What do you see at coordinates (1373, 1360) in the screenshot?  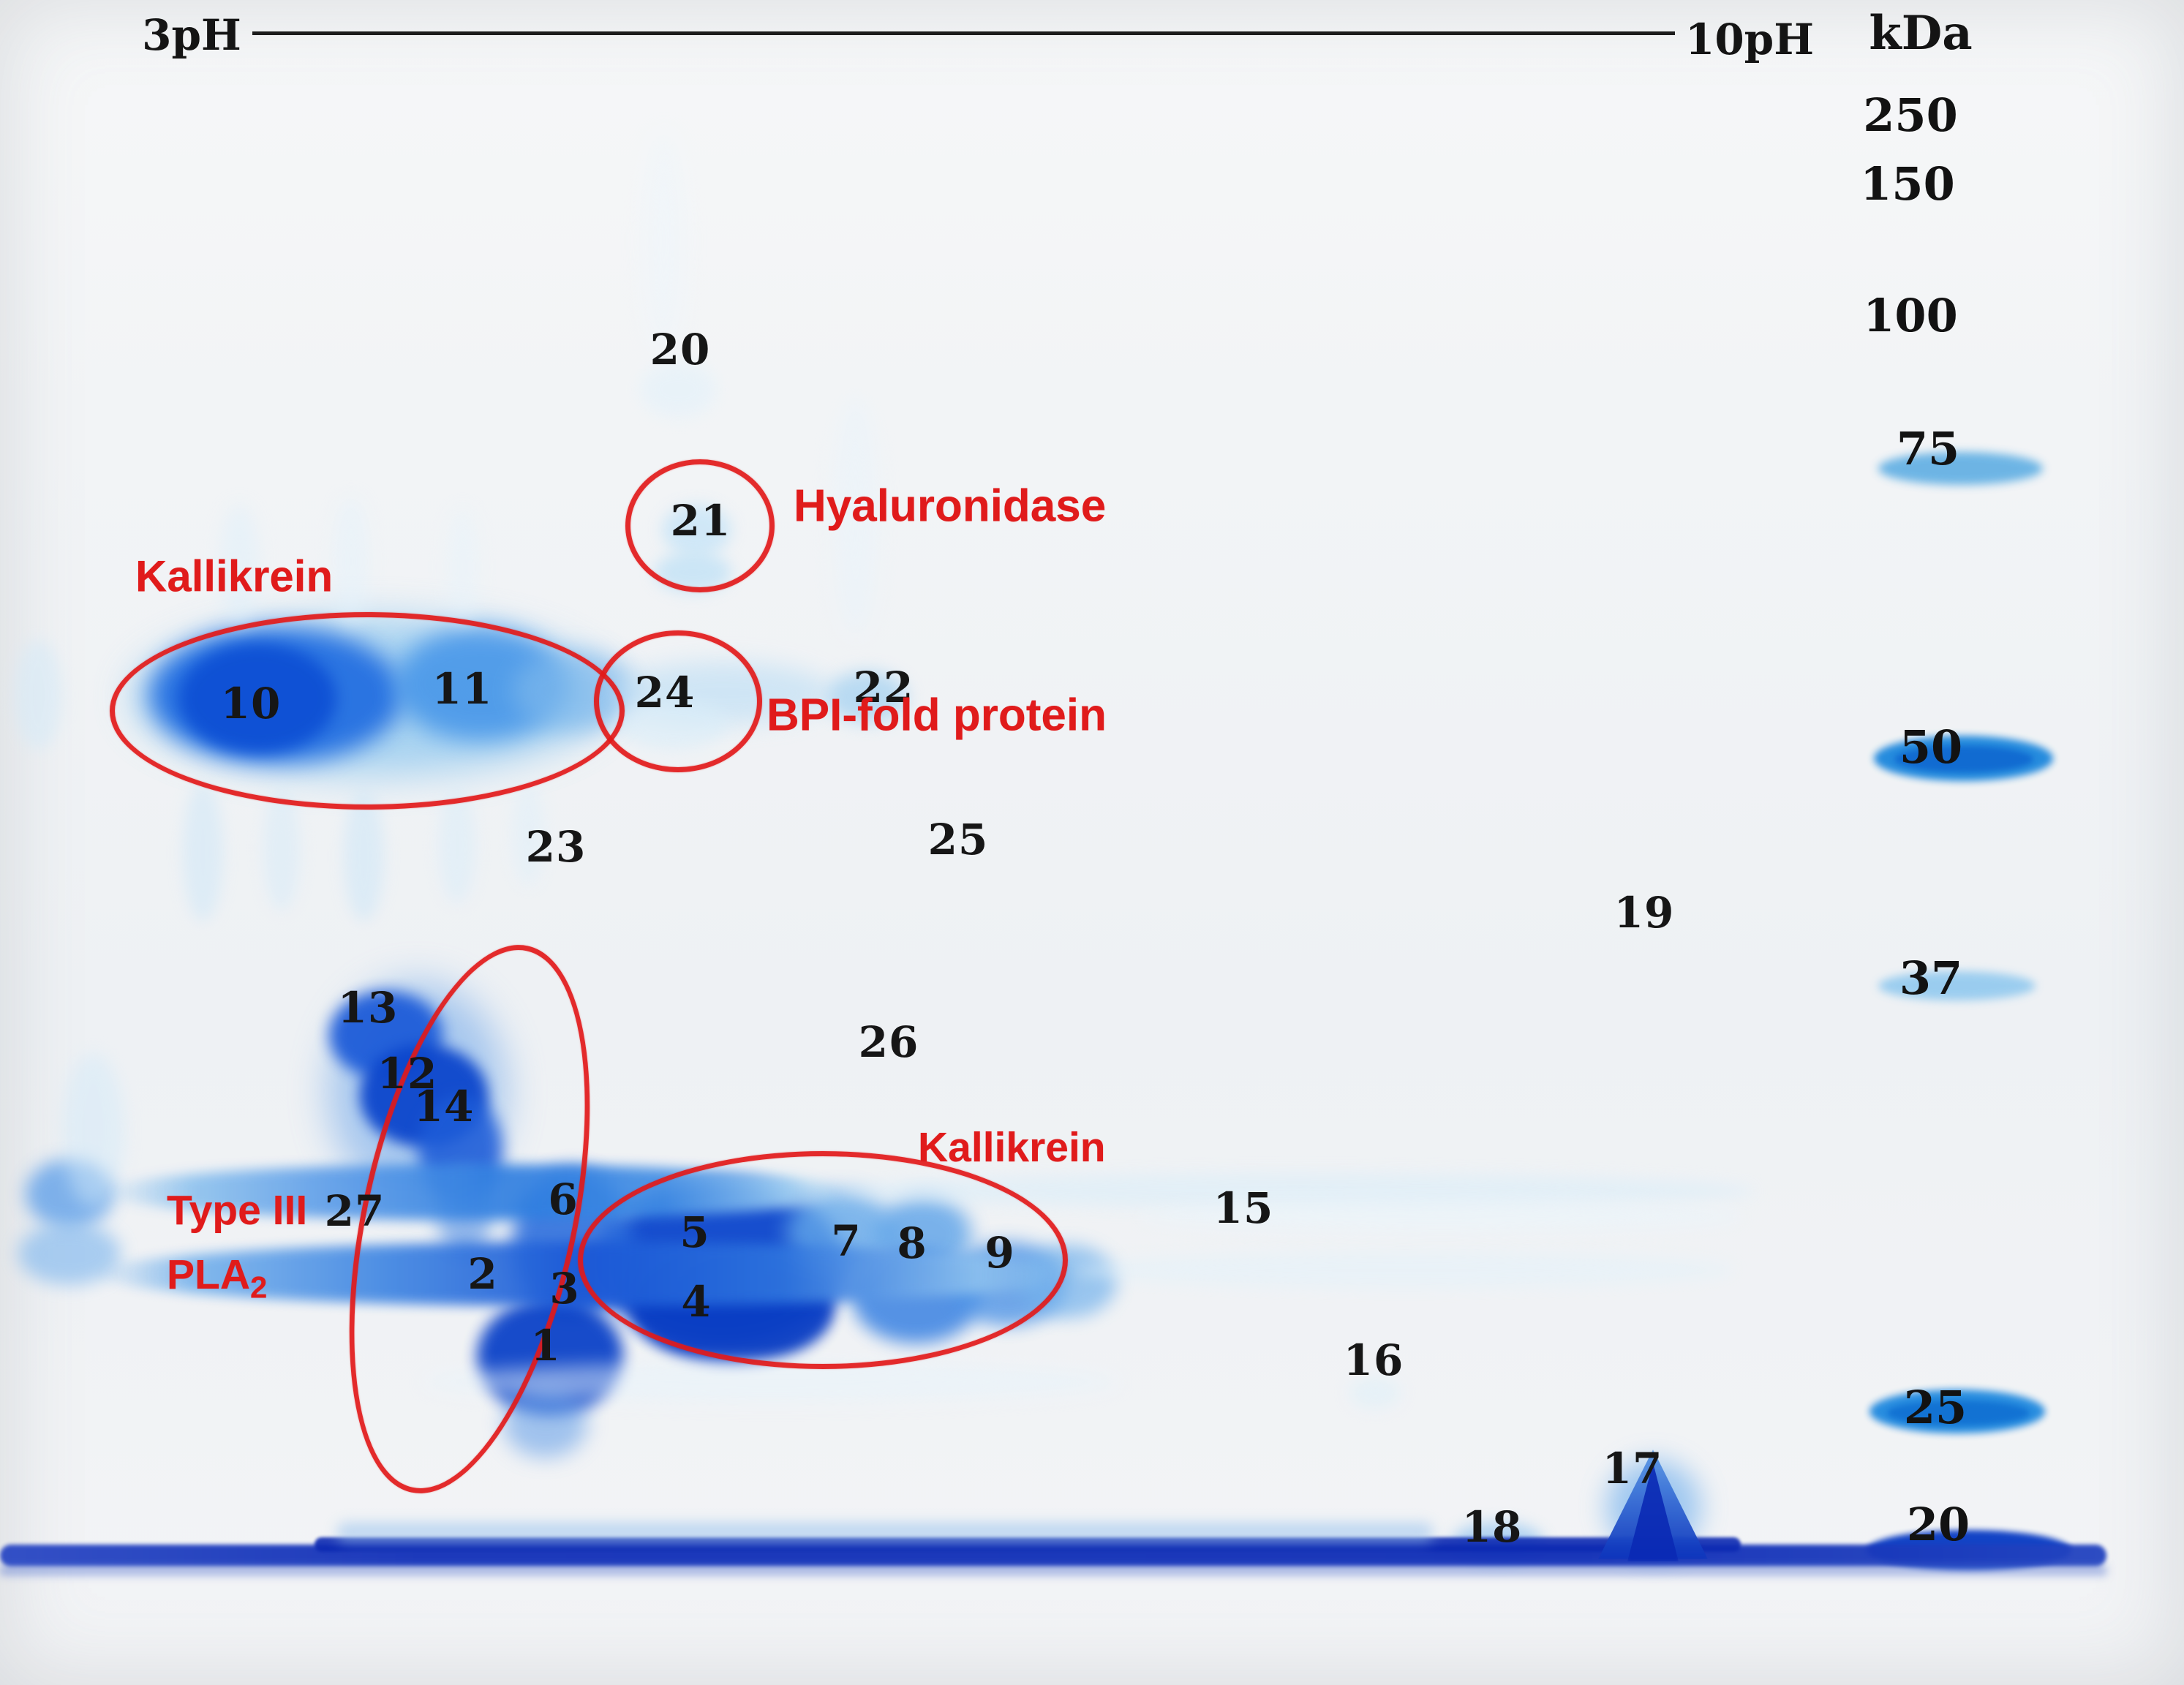 I see `spot-label-16: 16` at bounding box center [1373, 1360].